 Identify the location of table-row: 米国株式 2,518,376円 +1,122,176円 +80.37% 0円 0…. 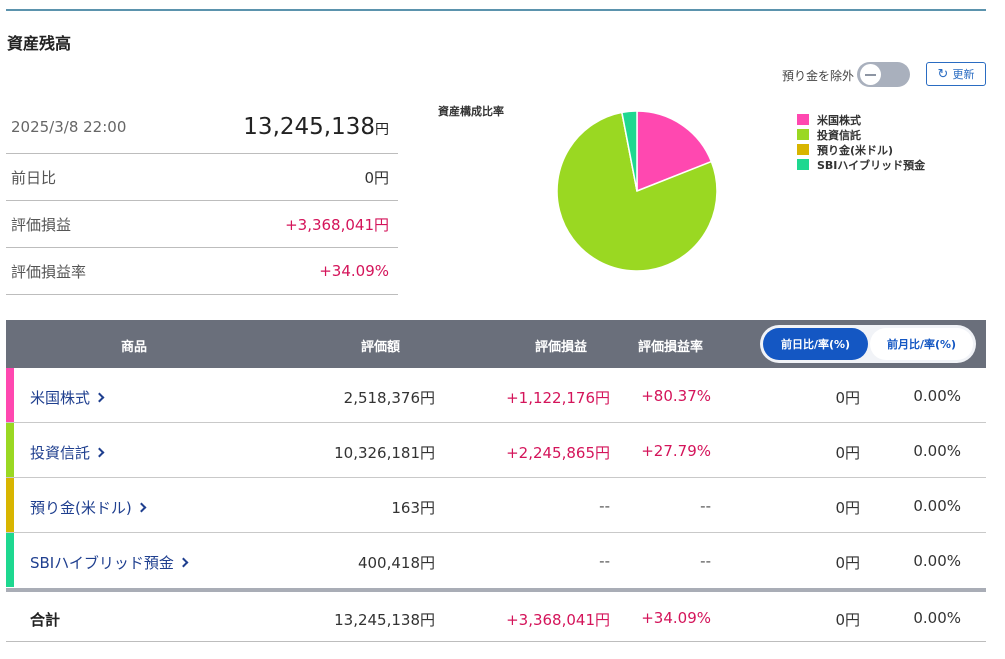
(496, 395).